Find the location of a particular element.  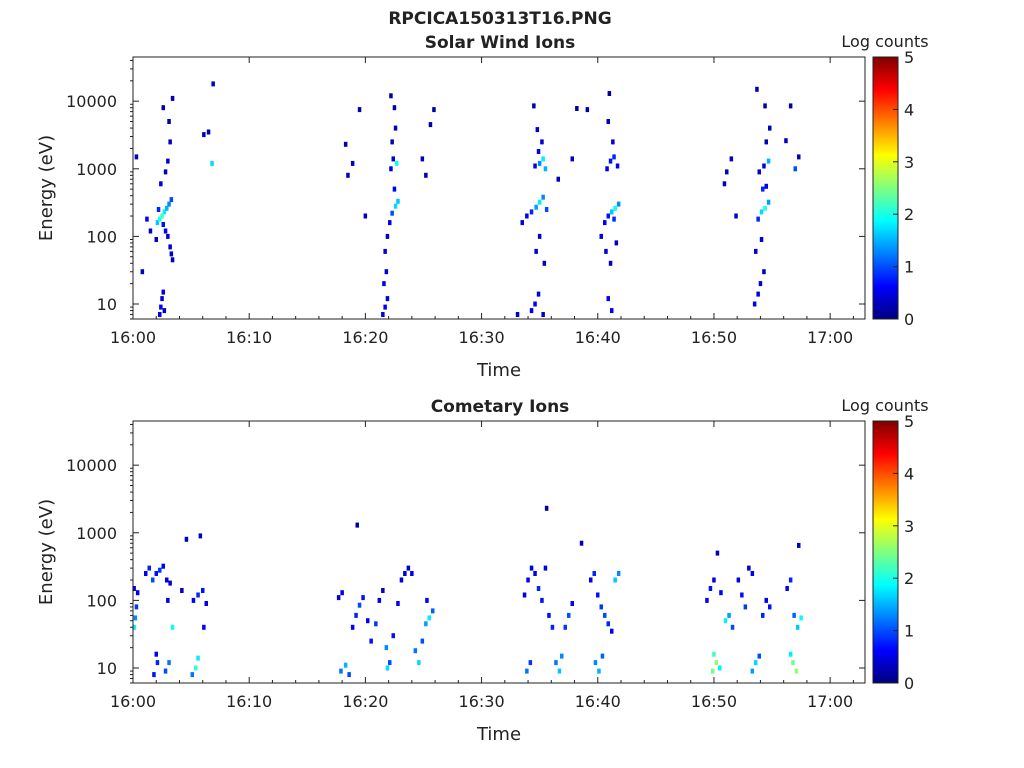

x-tick-label: 16:40 is located at coordinates (598, 701).